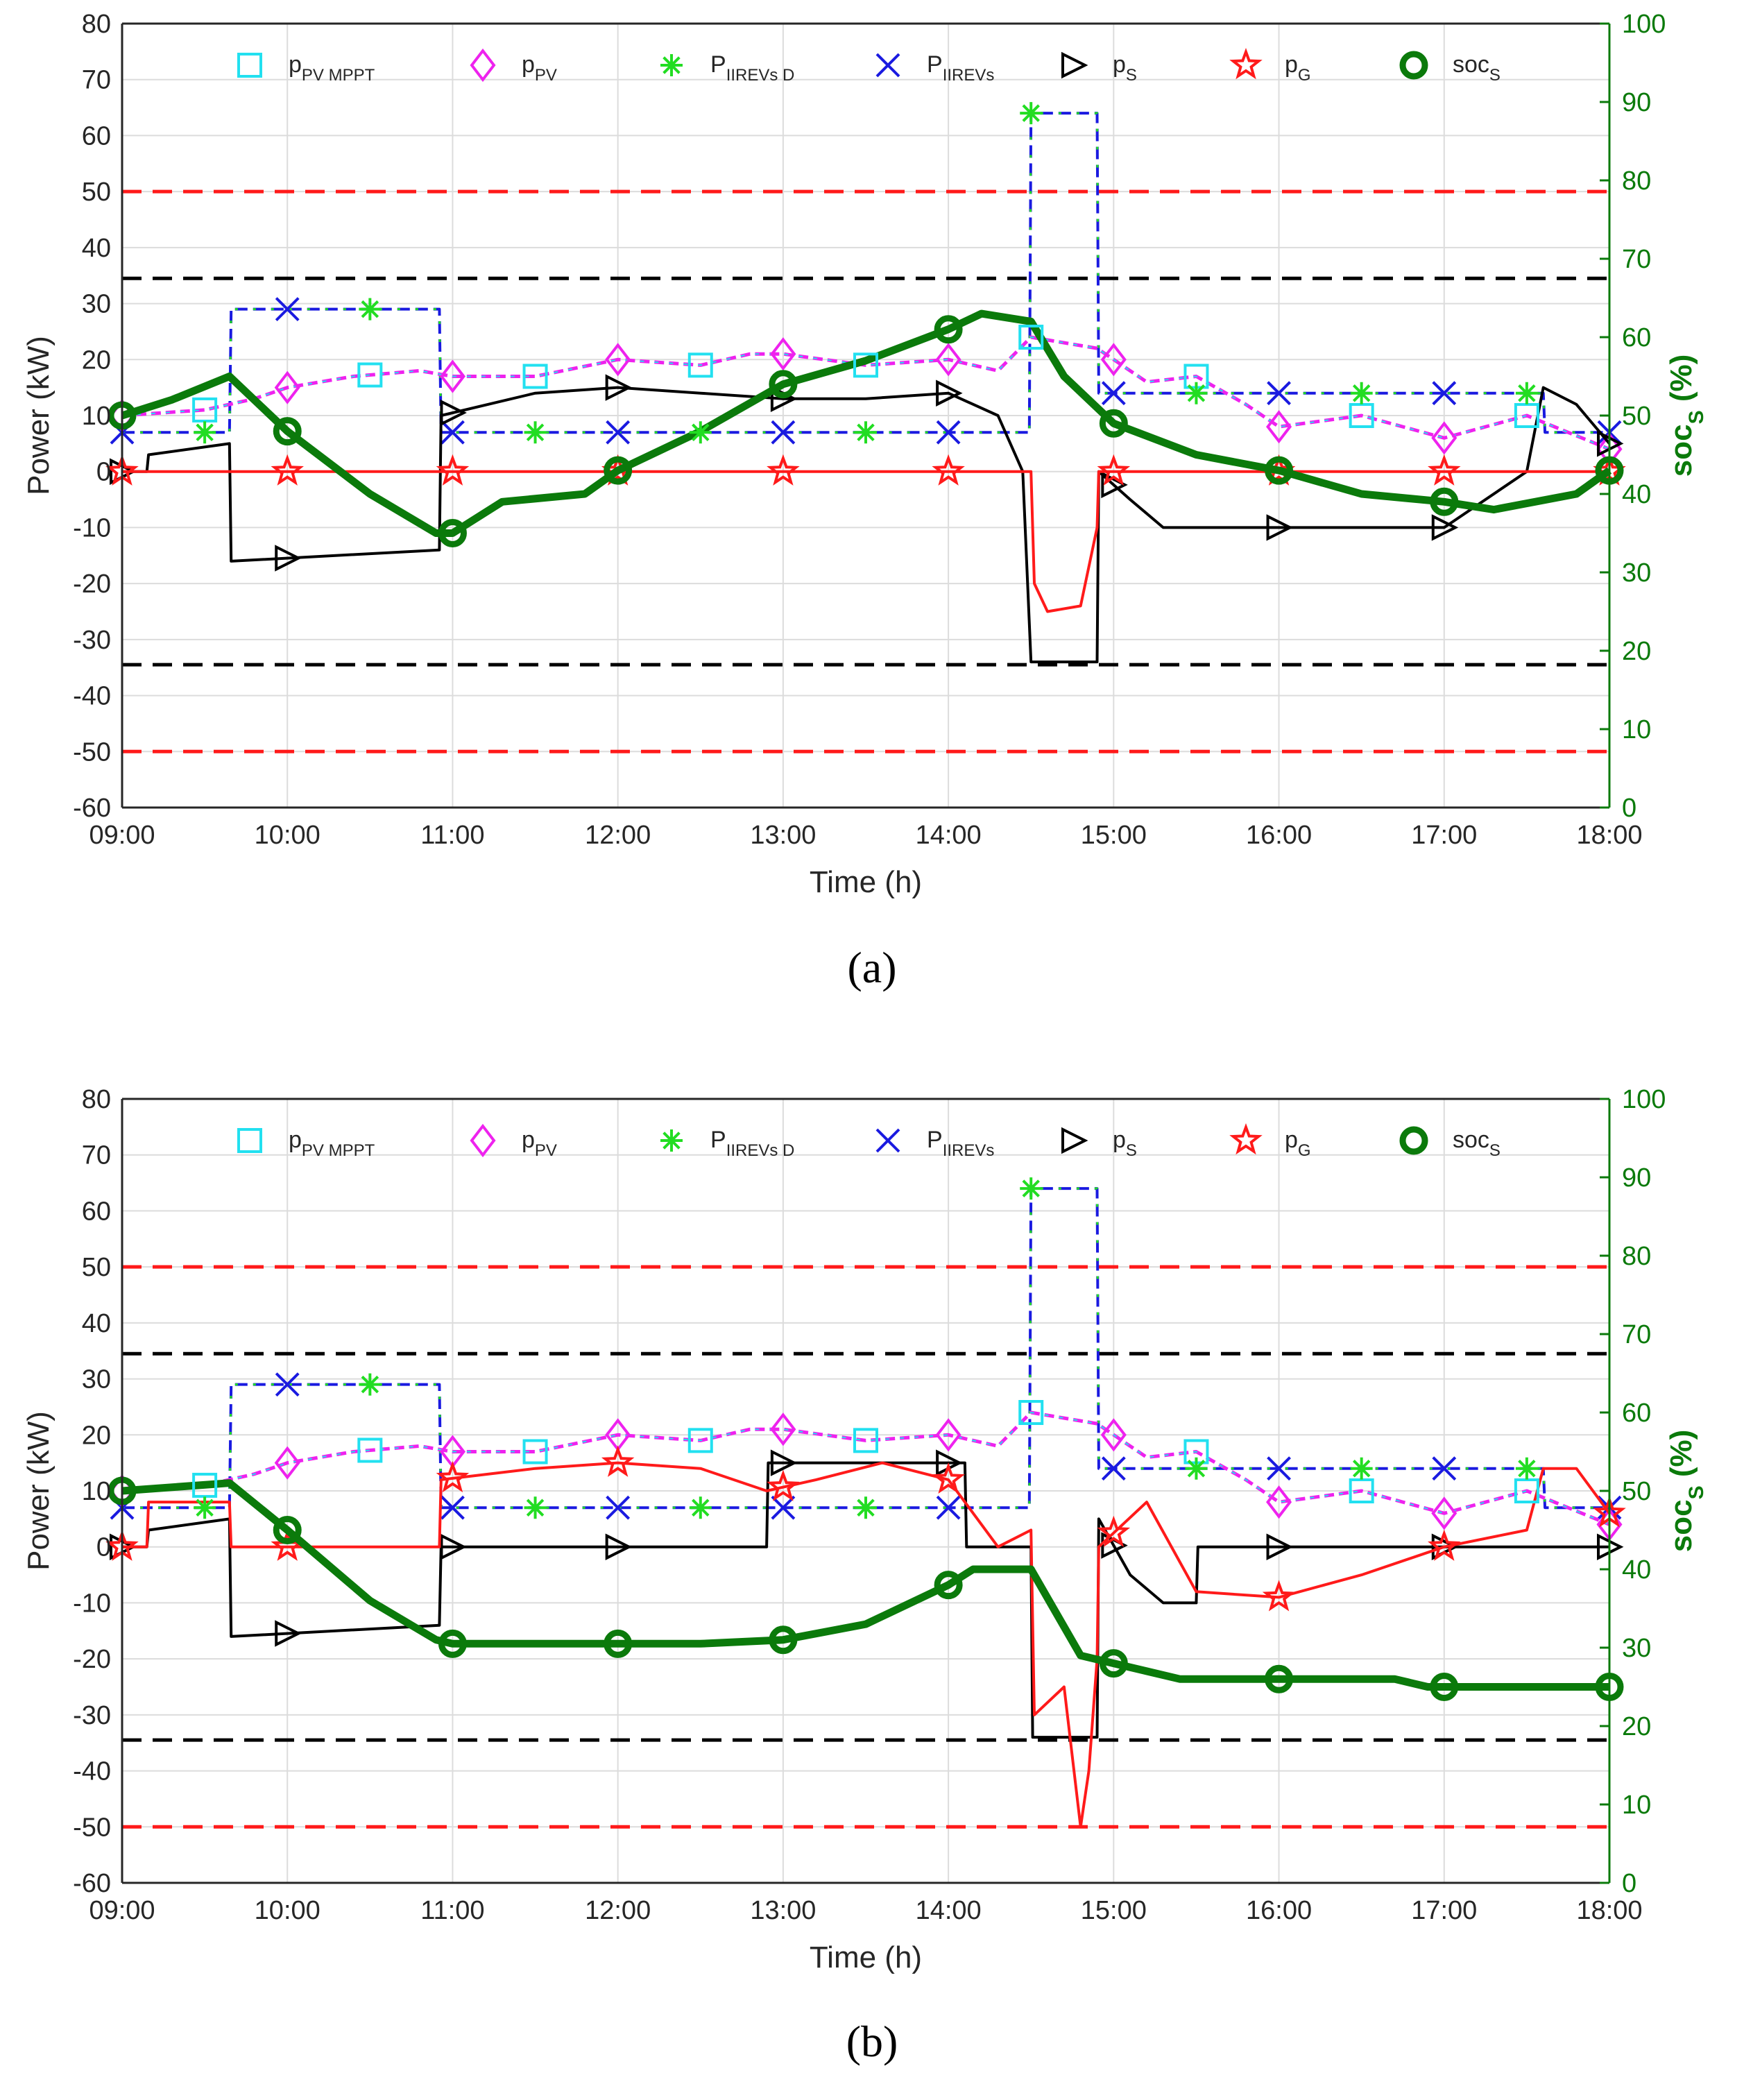  I want to click on legend-label: PIIREVs D, so click(752, 1144).